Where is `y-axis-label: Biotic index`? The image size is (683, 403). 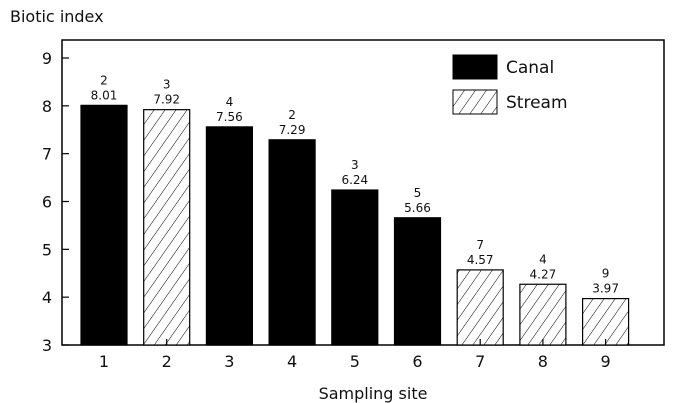
y-axis-label: Biotic index is located at coordinates (57, 16).